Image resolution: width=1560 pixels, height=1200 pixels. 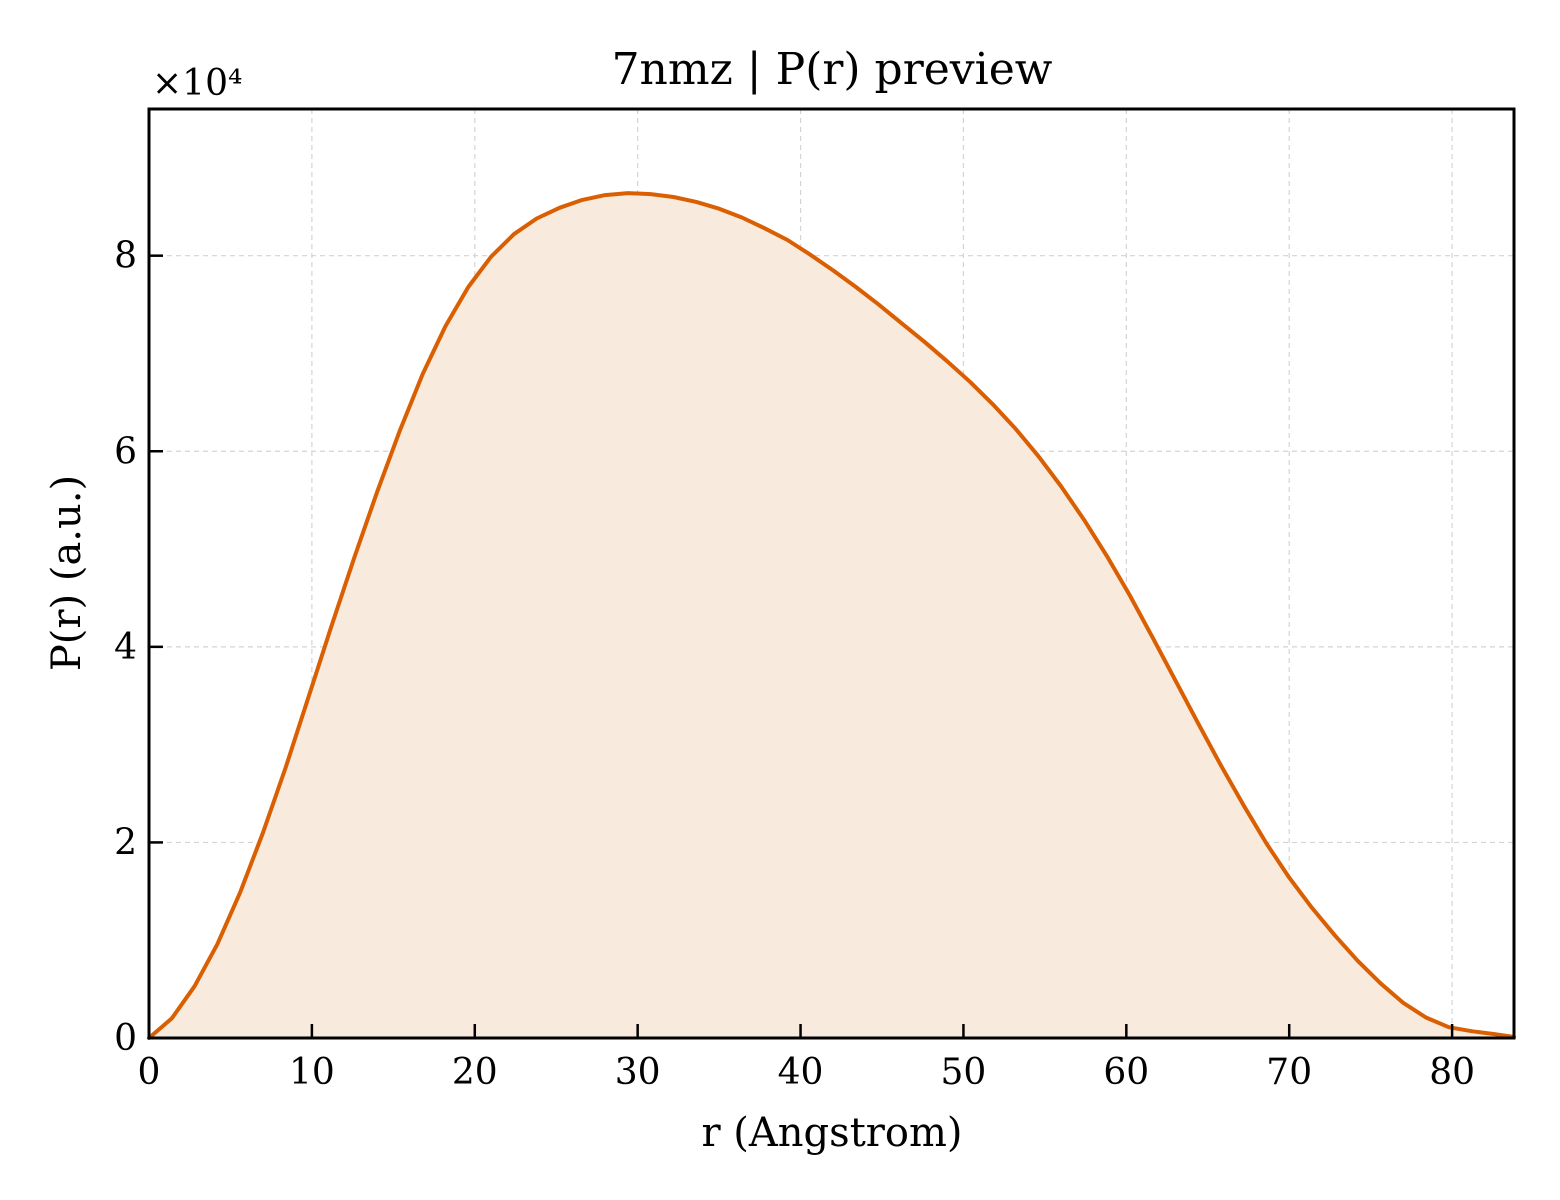 I want to click on chart-title: 7nmz | P(r) preview, so click(x=832, y=69).